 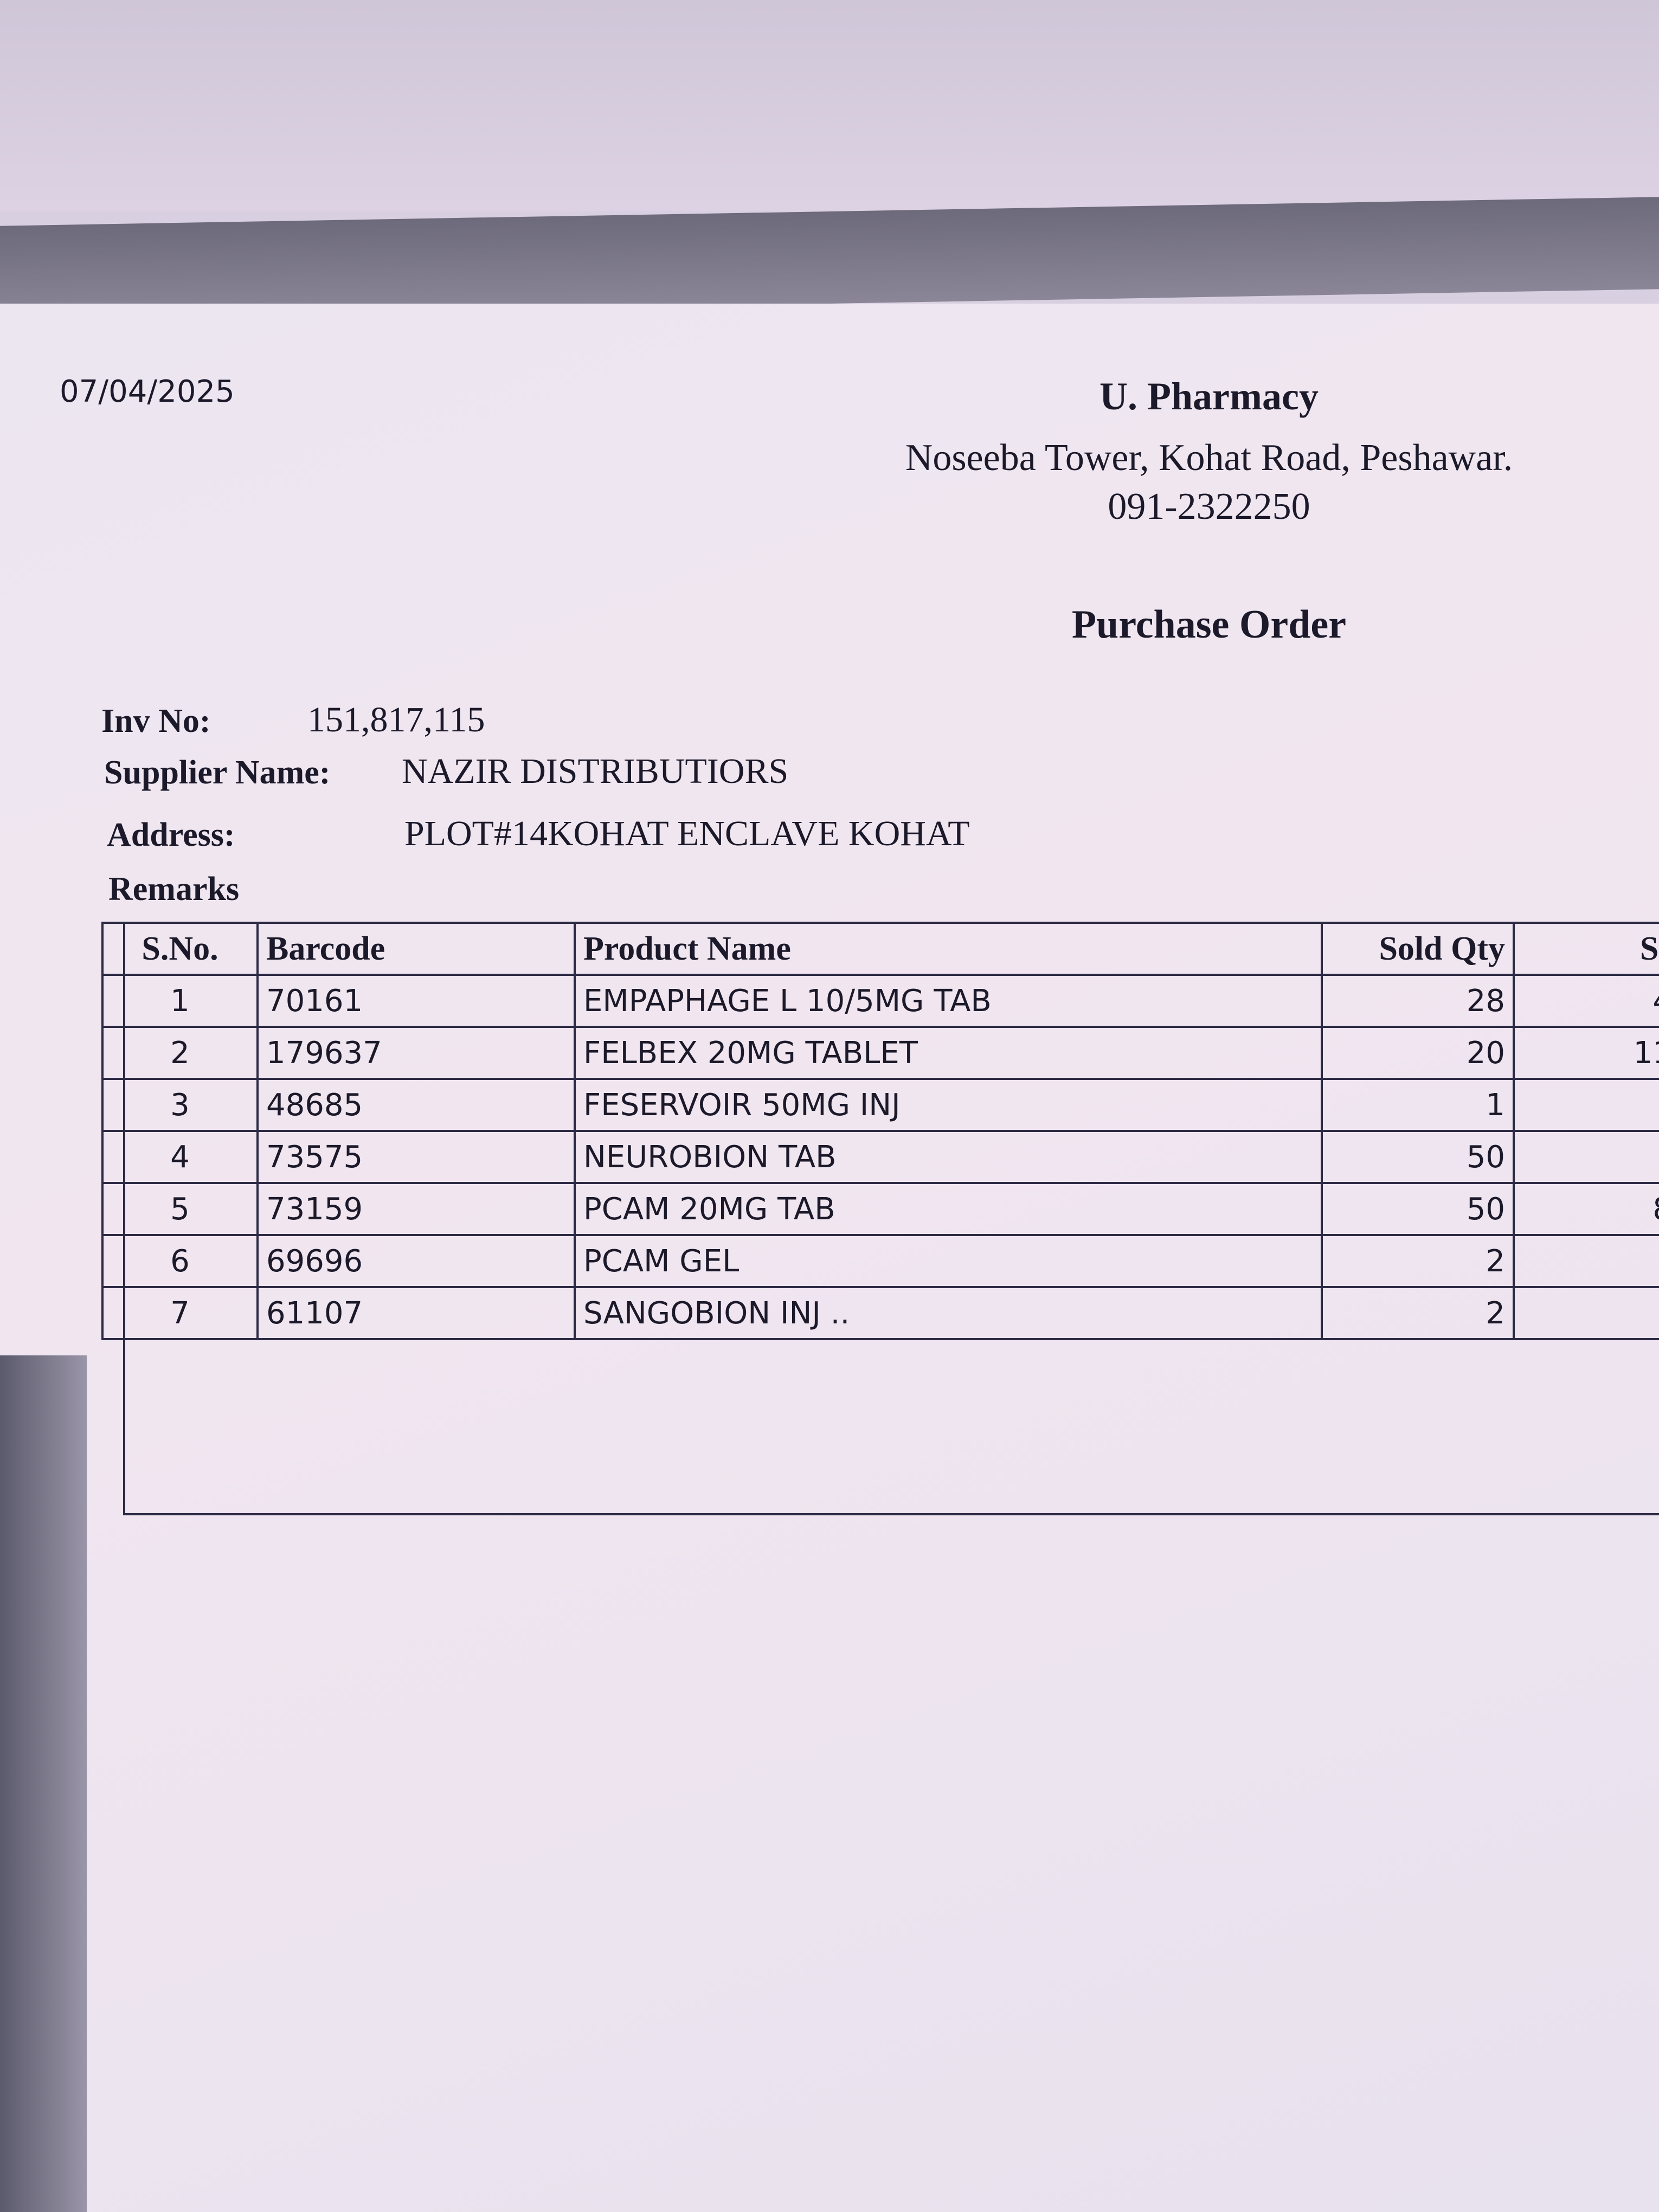 I want to click on table-cell: 6, so click(x=180, y=1261).